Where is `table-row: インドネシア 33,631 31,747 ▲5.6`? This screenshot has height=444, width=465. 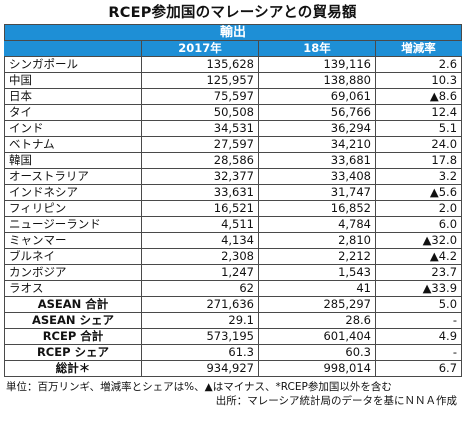 table-row: インドネシア 33,631 31,747 ▲5.6 is located at coordinates (233, 192).